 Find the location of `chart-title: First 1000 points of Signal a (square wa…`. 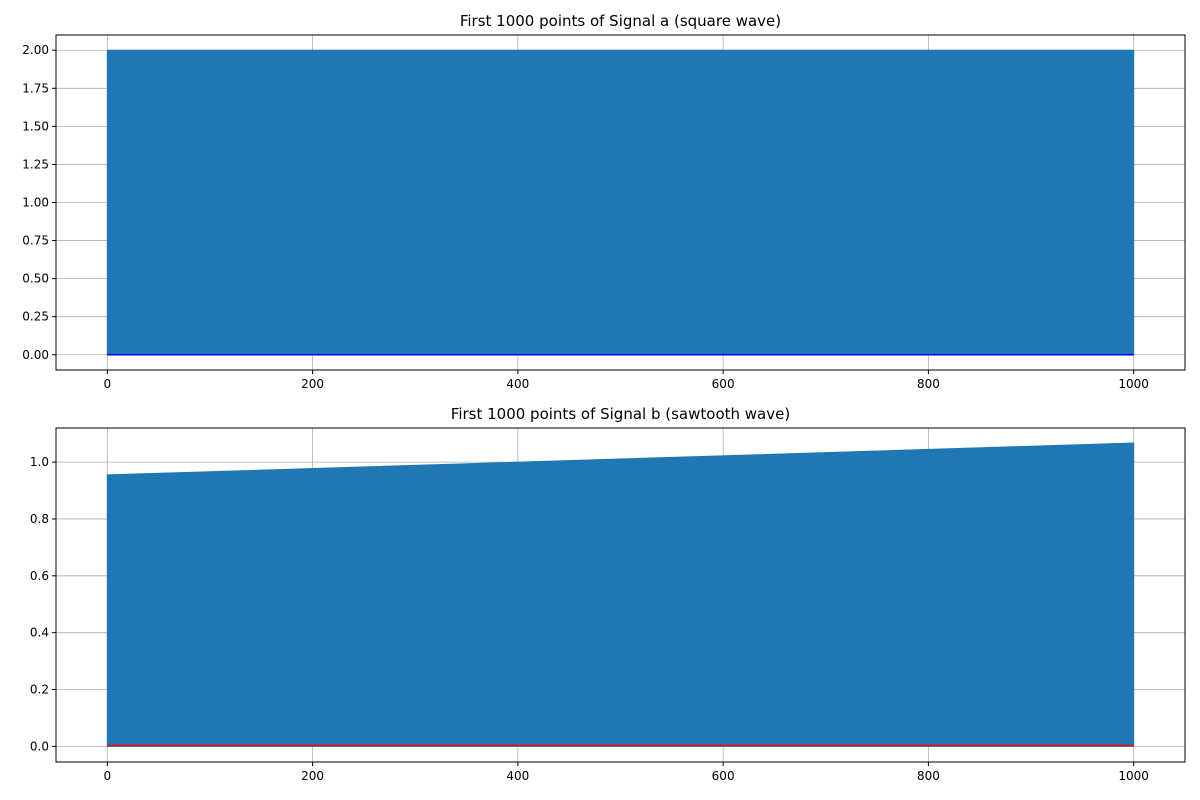

chart-title: First 1000 points of Signal a (square wa… is located at coordinates (620, 21).